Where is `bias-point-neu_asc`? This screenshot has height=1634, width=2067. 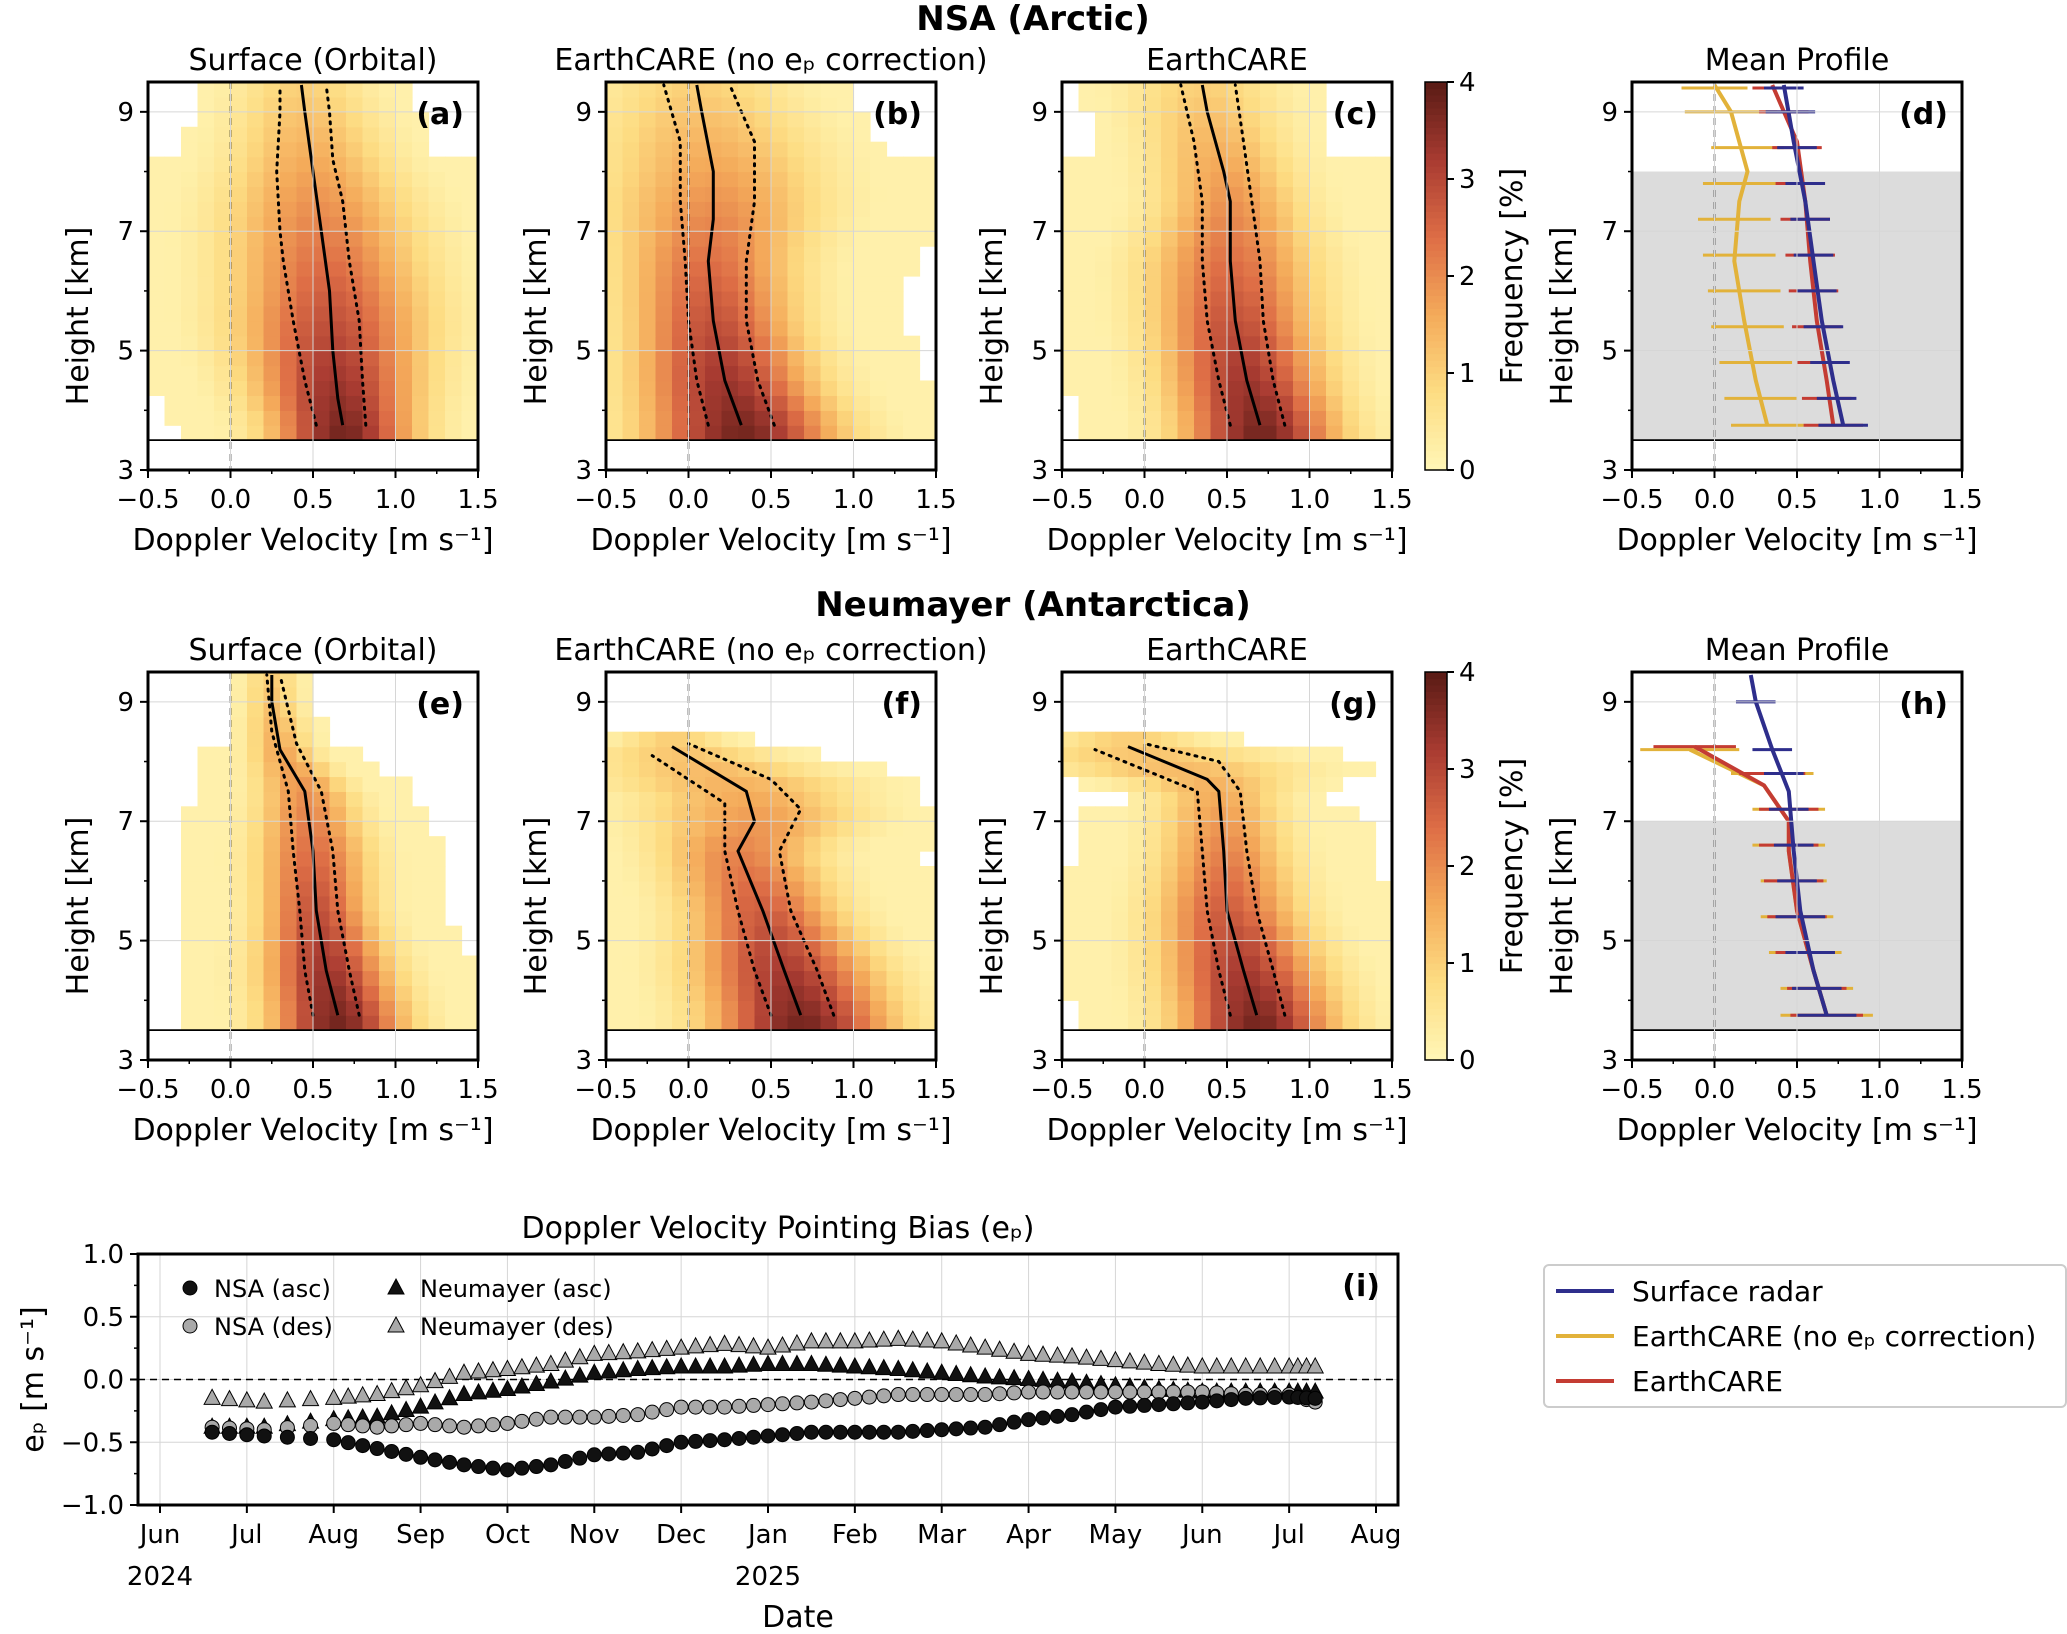 bias-point-neu_asc is located at coordinates (1043, 1378).